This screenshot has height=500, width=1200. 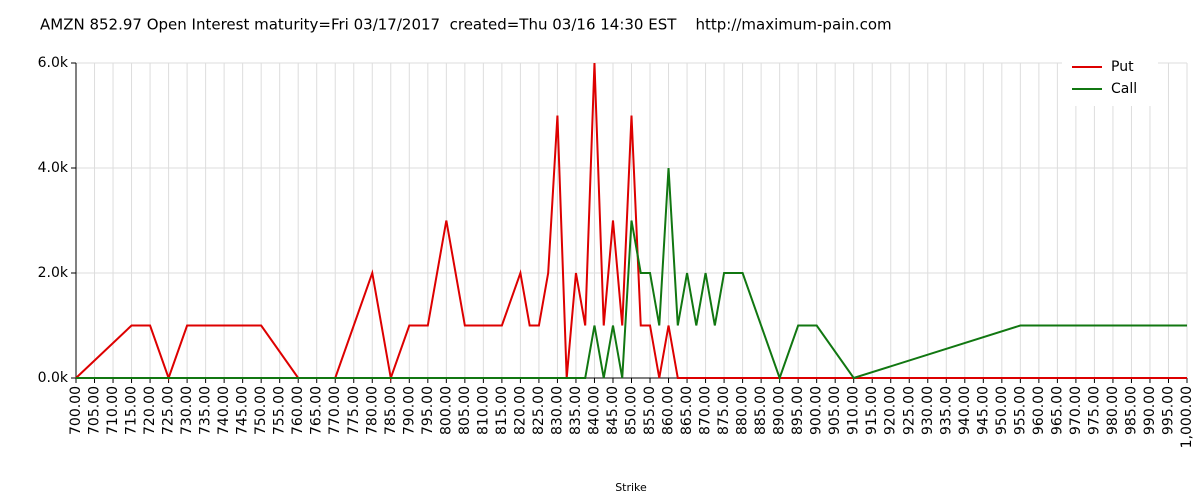 What do you see at coordinates (335, 410) in the screenshot?
I see `x-tick-label: 770.00` at bounding box center [335, 410].